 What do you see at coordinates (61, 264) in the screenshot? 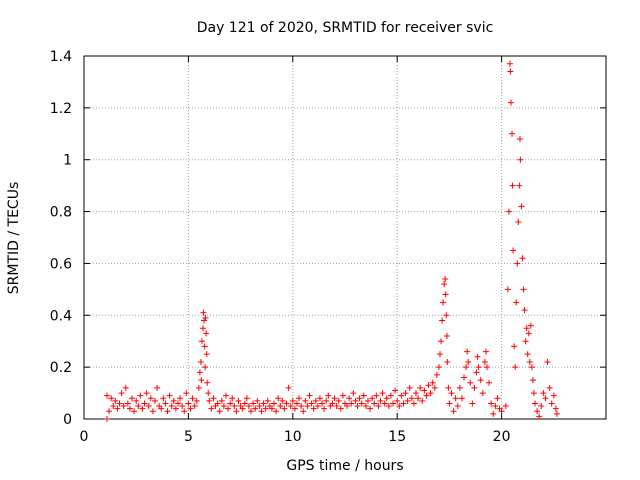
I see `y-tick-label: 0.6` at bounding box center [61, 264].